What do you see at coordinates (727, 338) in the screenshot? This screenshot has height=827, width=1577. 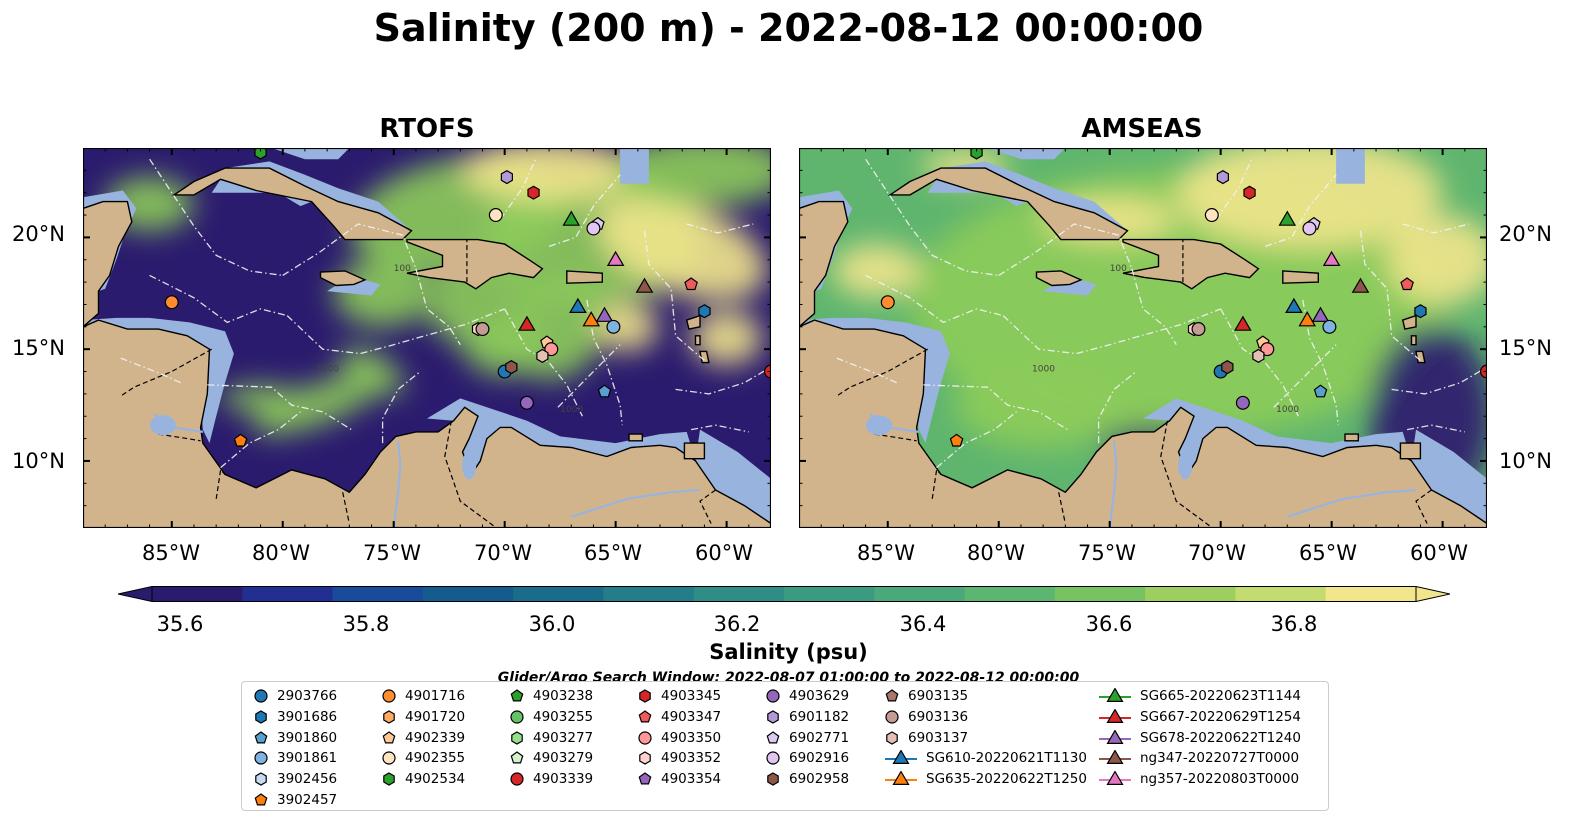 I see `salinity-feature` at bounding box center [727, 338].